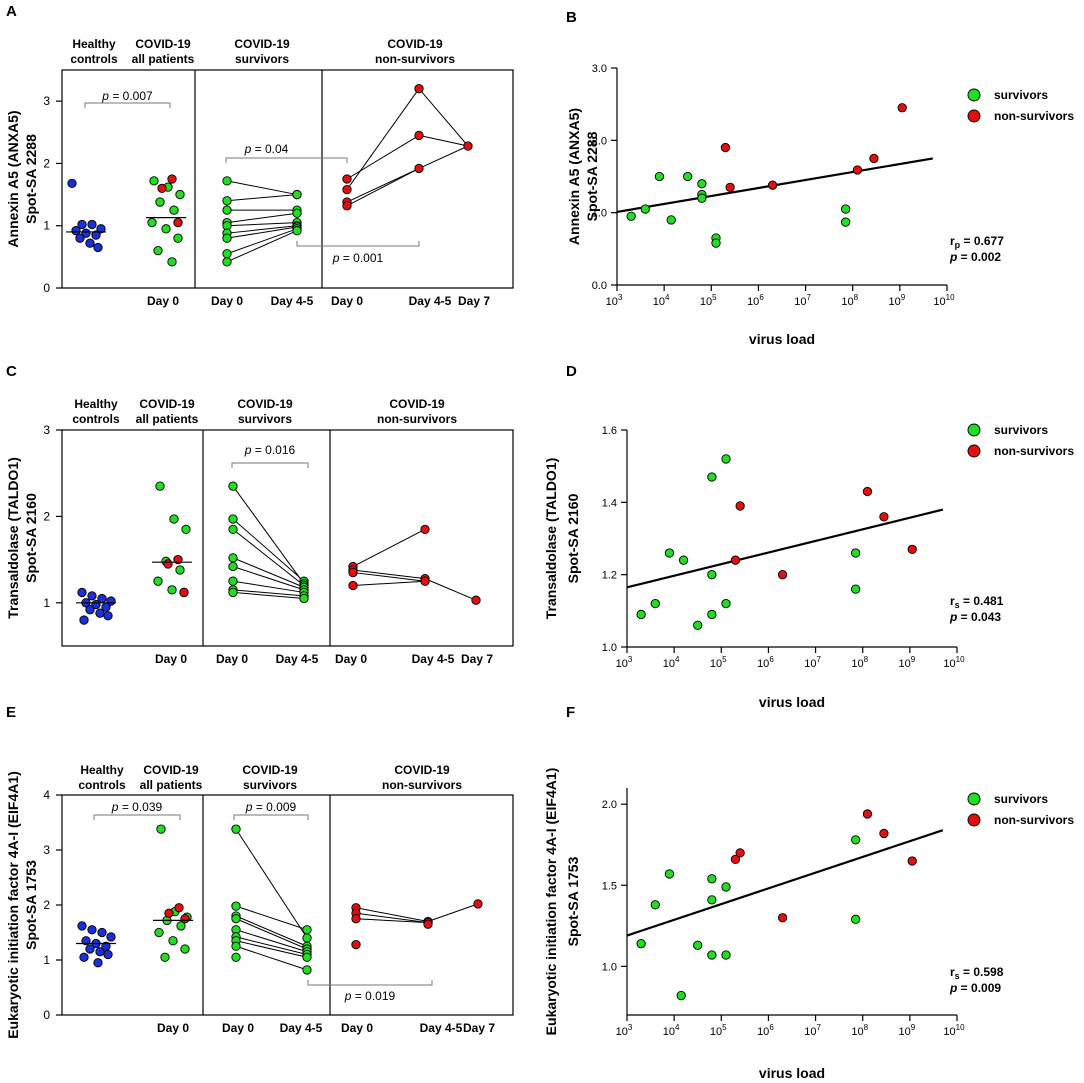 The height and width of the screenshot is (1083, 1084). Describe the element at coordinates (262, 59) in the screenshot. I see `group-header: survivors` at that location.